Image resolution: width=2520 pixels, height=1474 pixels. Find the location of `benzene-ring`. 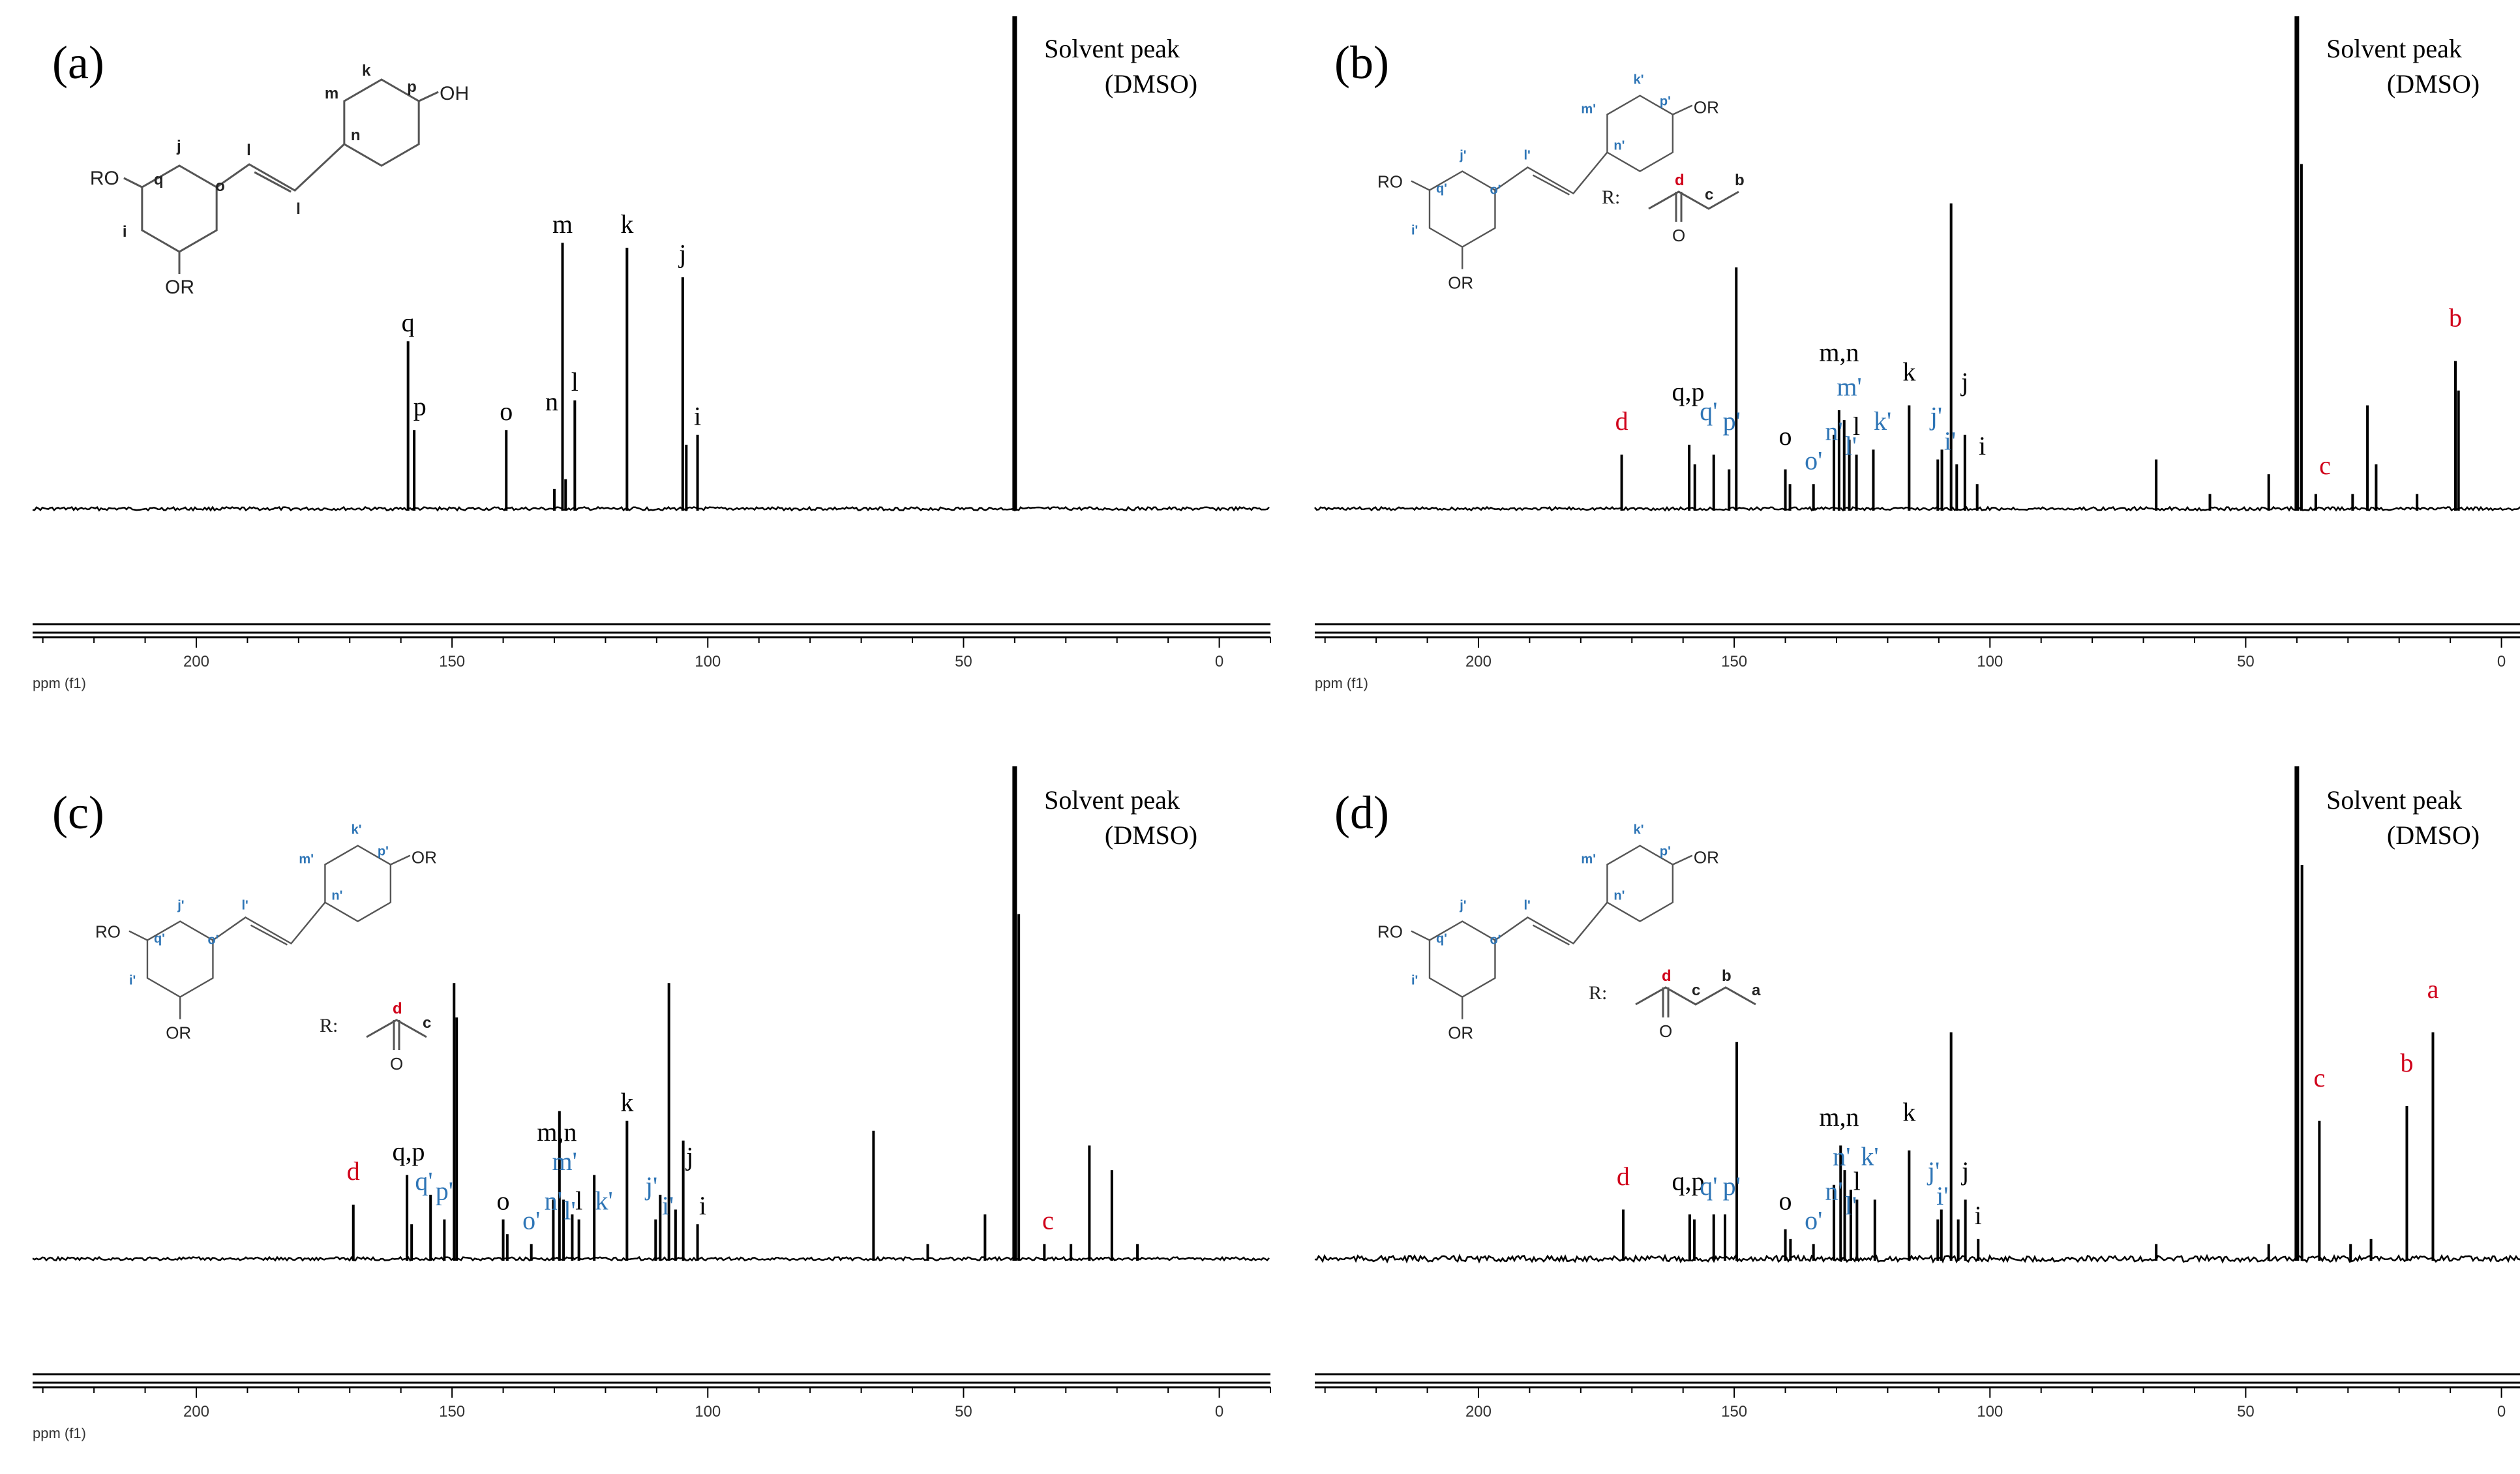

benzene-ring is located at coordinates (1640, 883).